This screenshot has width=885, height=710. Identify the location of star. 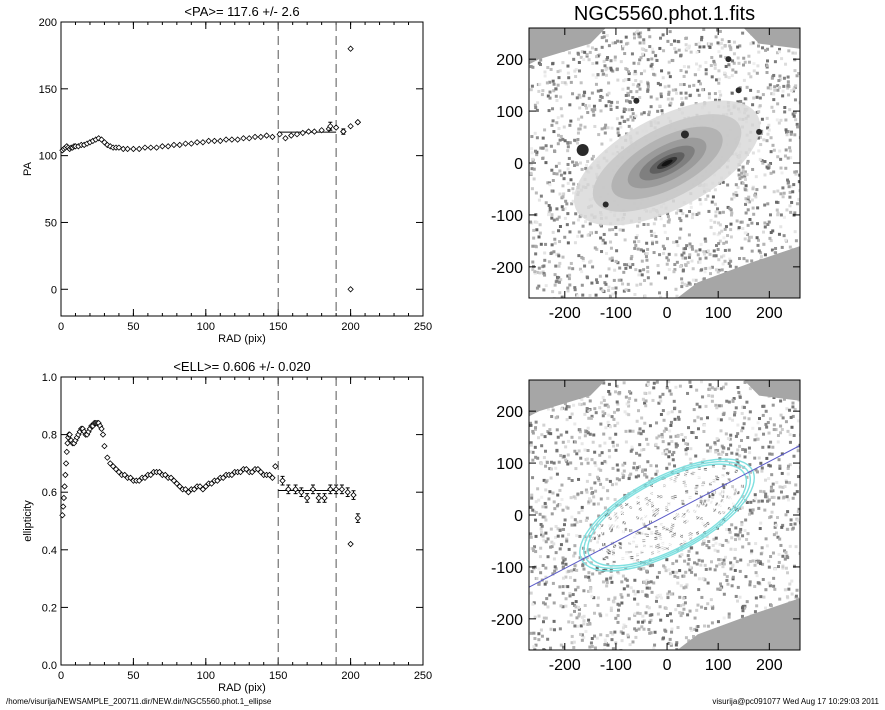
(582, 150).